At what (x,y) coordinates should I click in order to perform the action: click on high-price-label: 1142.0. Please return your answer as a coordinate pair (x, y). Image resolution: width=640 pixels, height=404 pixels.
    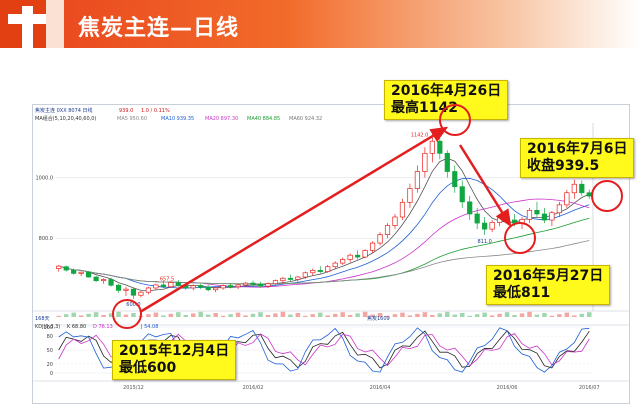
    Looking at the image, I should click on (420, 136).